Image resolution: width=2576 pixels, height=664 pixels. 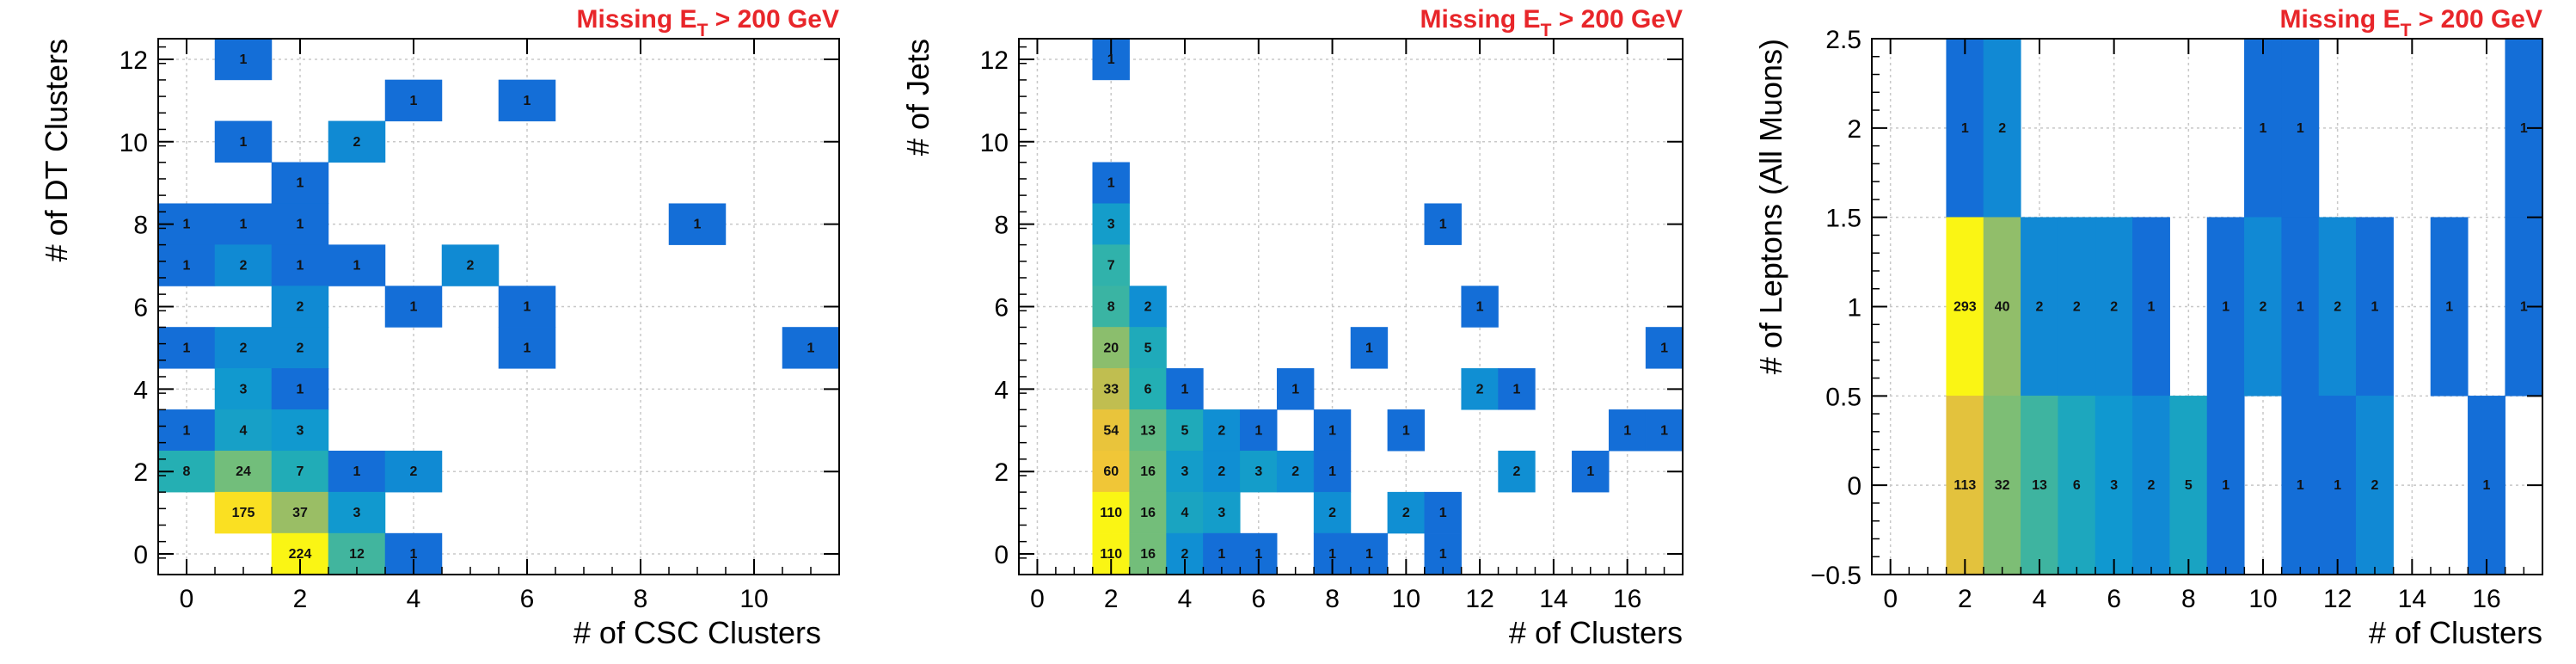 I want to click on title-subscript: T, so click(x=1547, y=30).